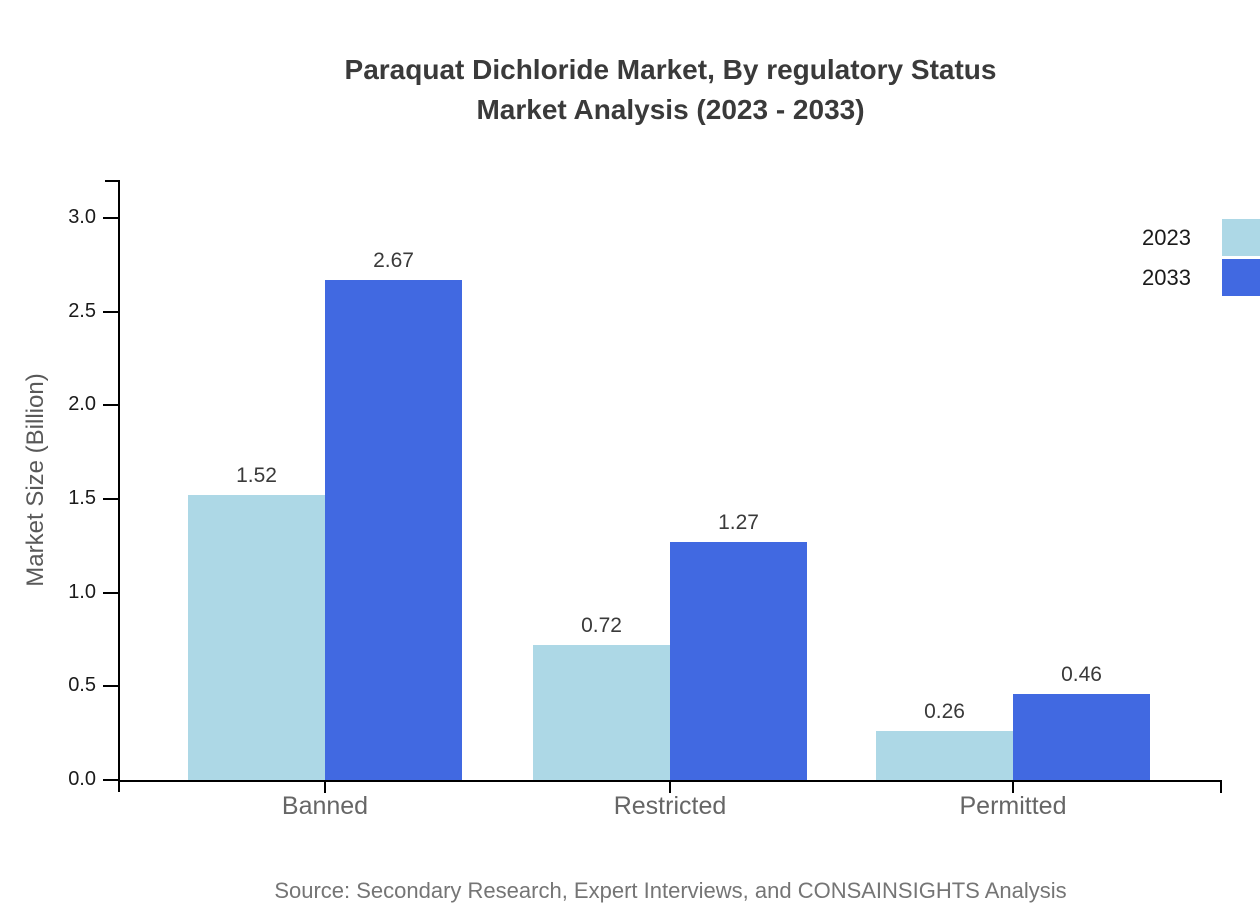 The height and width of the screenshot is (920, 1260). Describe the element at coordinates (256, 637) in the screenshot. I see `bar-2023-banned` at that location.